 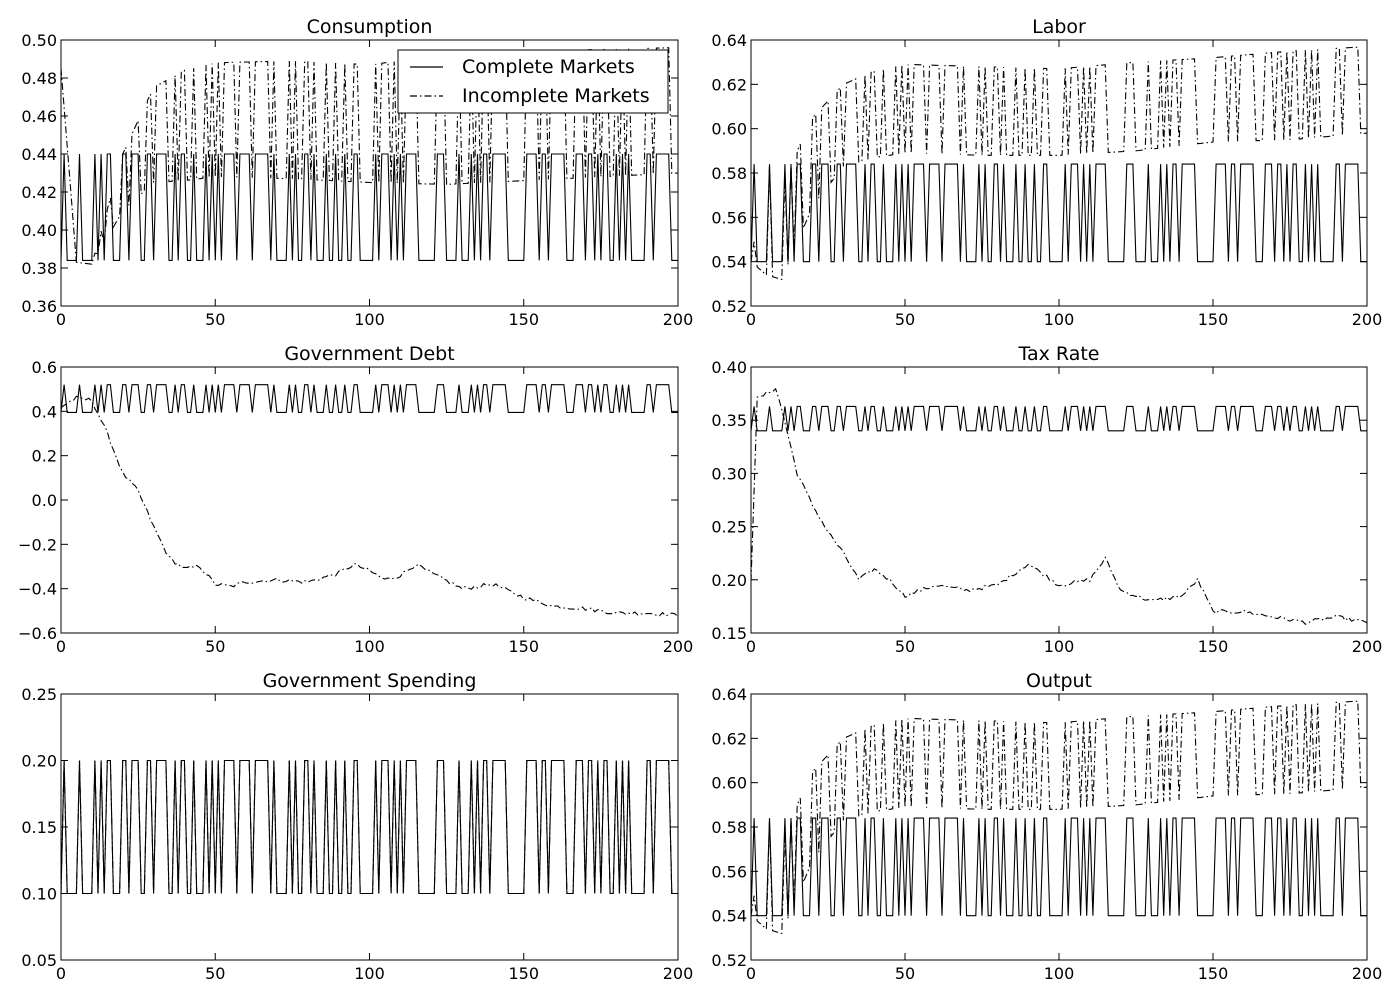 I want to click on y-tick-label: 0.36, so click(x=39, y=306).